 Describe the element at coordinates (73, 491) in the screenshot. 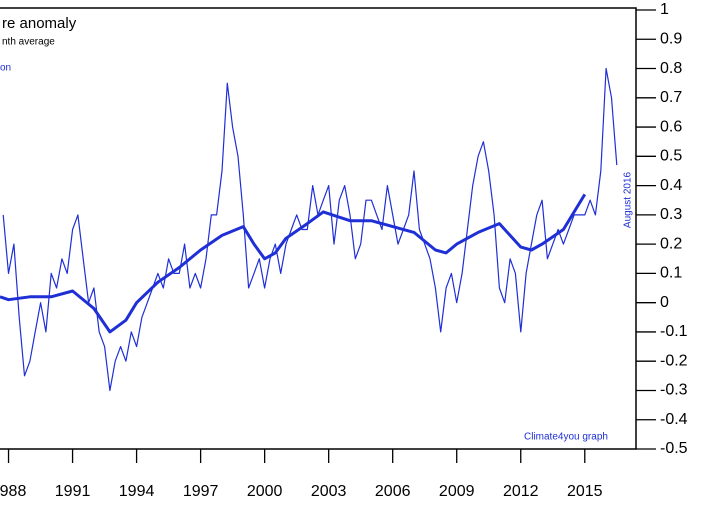

I see `x-tick-label: 1991` at that location.